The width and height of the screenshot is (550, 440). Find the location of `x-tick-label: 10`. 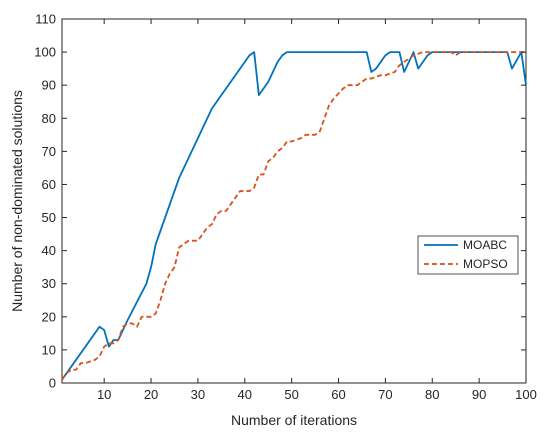

x-tick-label: 10 is located at coordinates (104, 394).